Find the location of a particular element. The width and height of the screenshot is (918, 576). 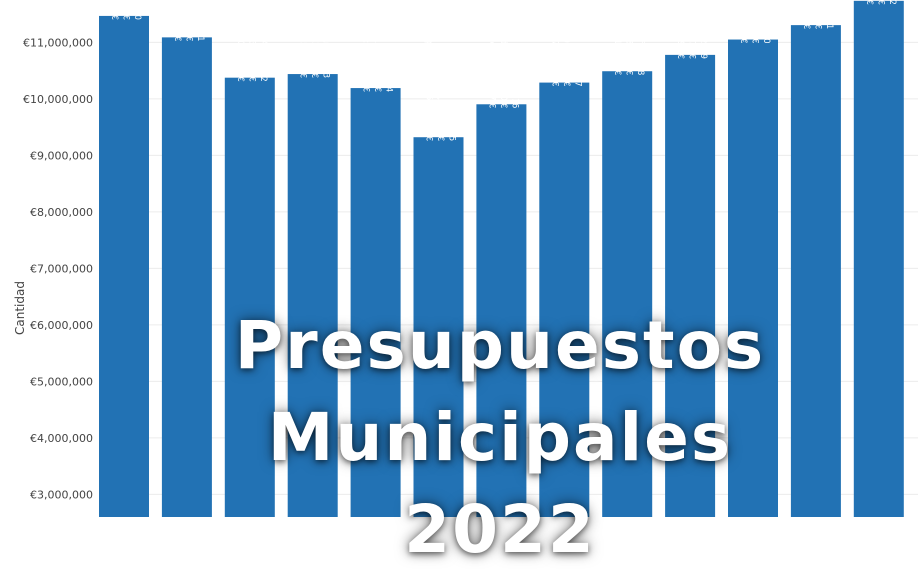

bar-data-label: Cantidad: 10,191,358 € is located at coordinates (377, 46).